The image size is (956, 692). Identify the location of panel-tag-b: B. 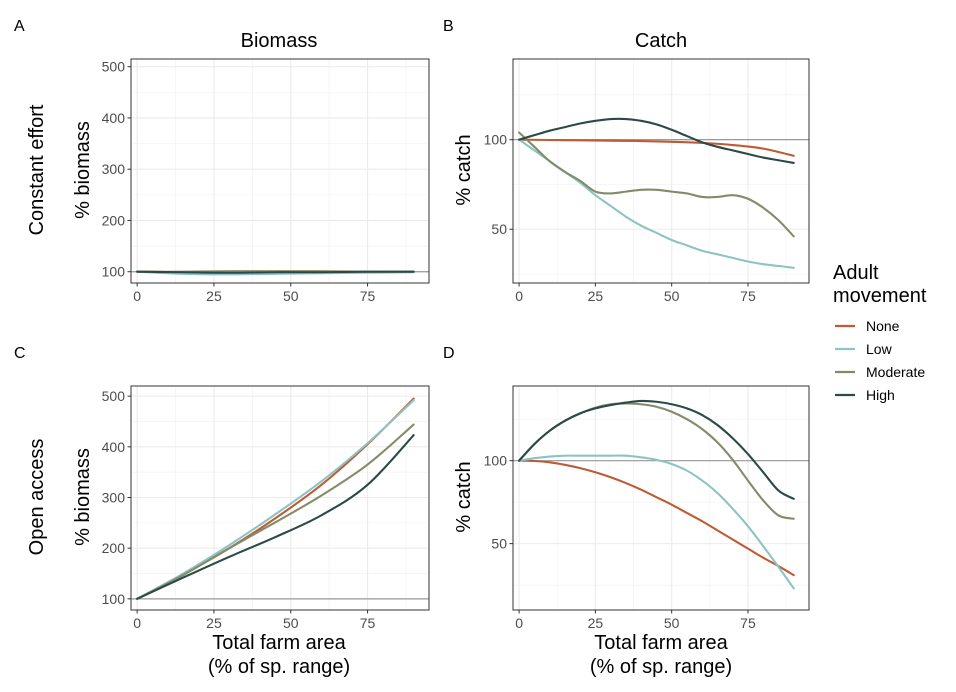
(448, 26).